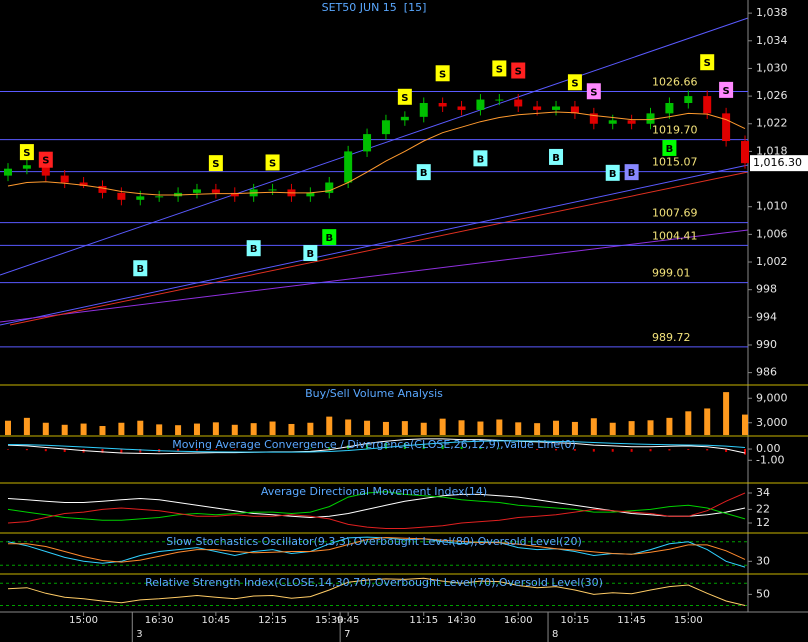 This screenshot has width=808, height=642. What do you see at coordinates (374, 393) in the screenshot?
I see `panel-title: Buy/Sell Volume Analysis` at bounding box center [374, 393].